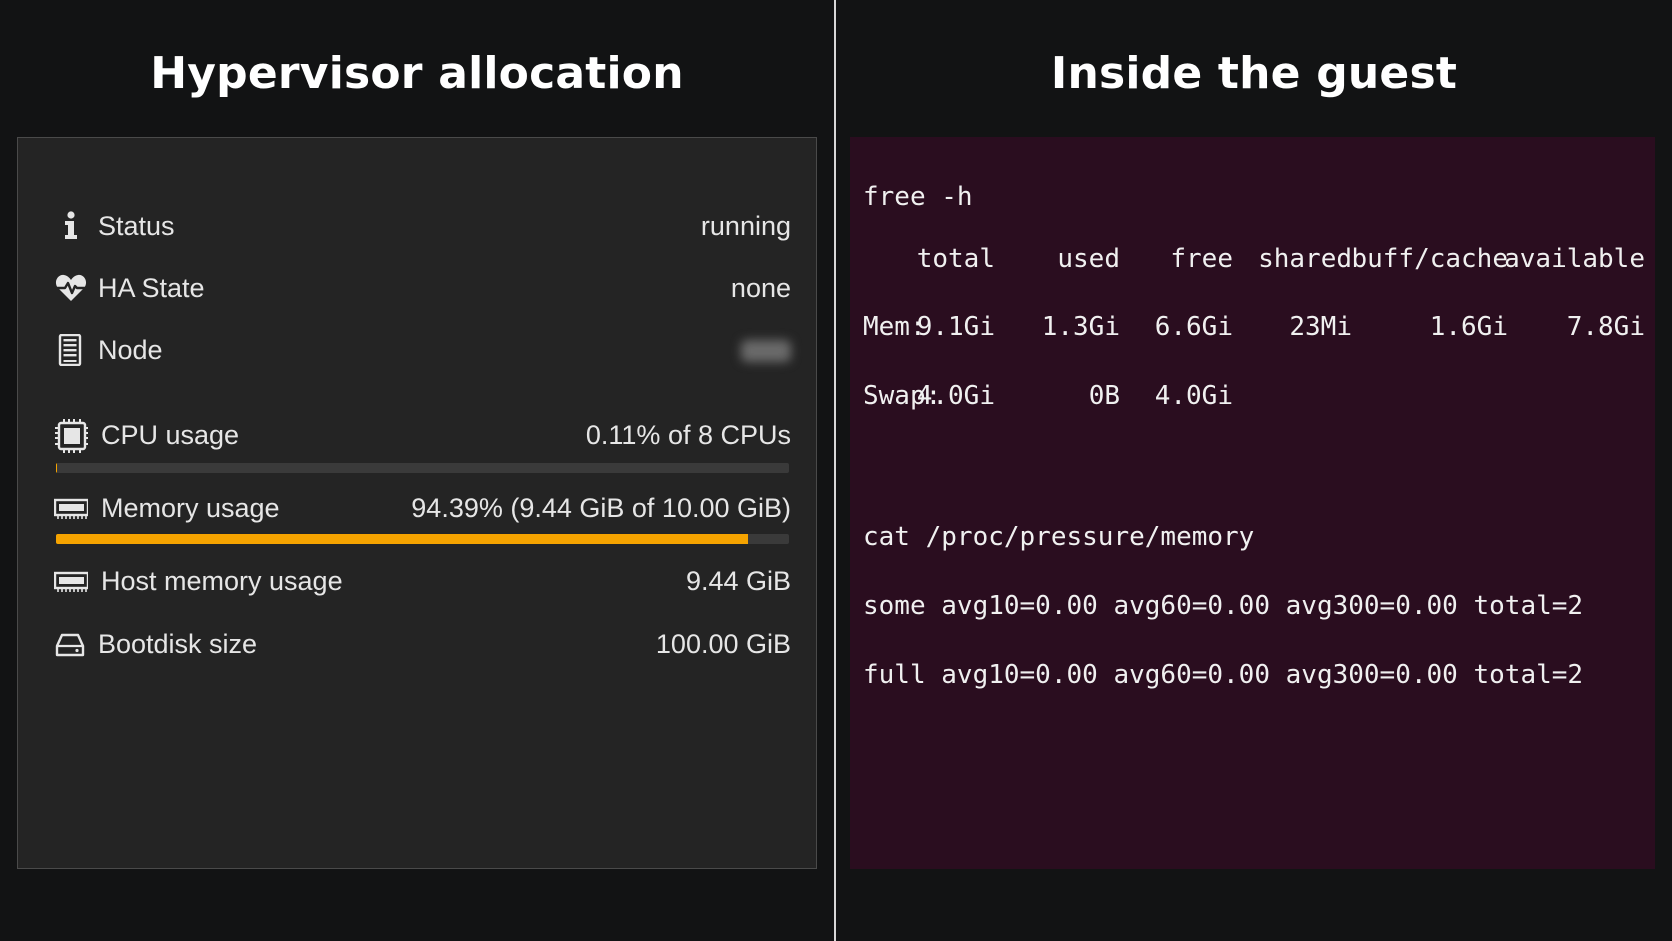  What do you see at coordinates (222, 581) in the screenshot?
I see `host-memory-label: Host memory usage` at bounding box center [222, 581].